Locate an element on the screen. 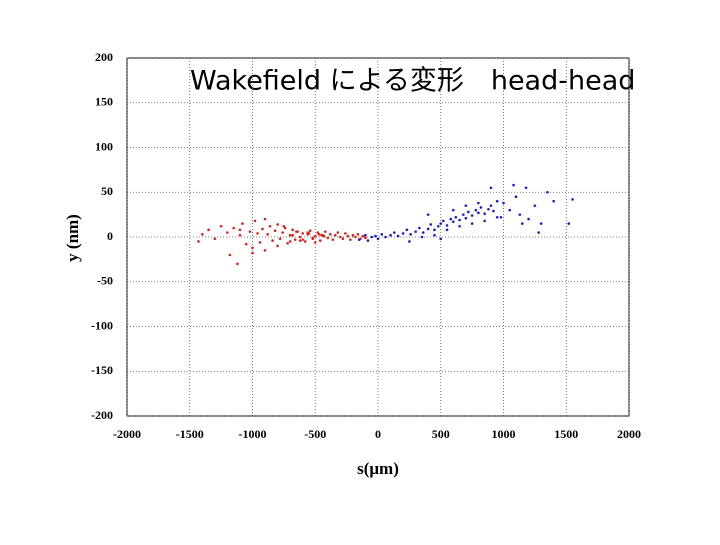 The width and height of the screenshot is (720, 545). chart-title: Wakefield による変形 head-head is located at coordinates (412, 81).